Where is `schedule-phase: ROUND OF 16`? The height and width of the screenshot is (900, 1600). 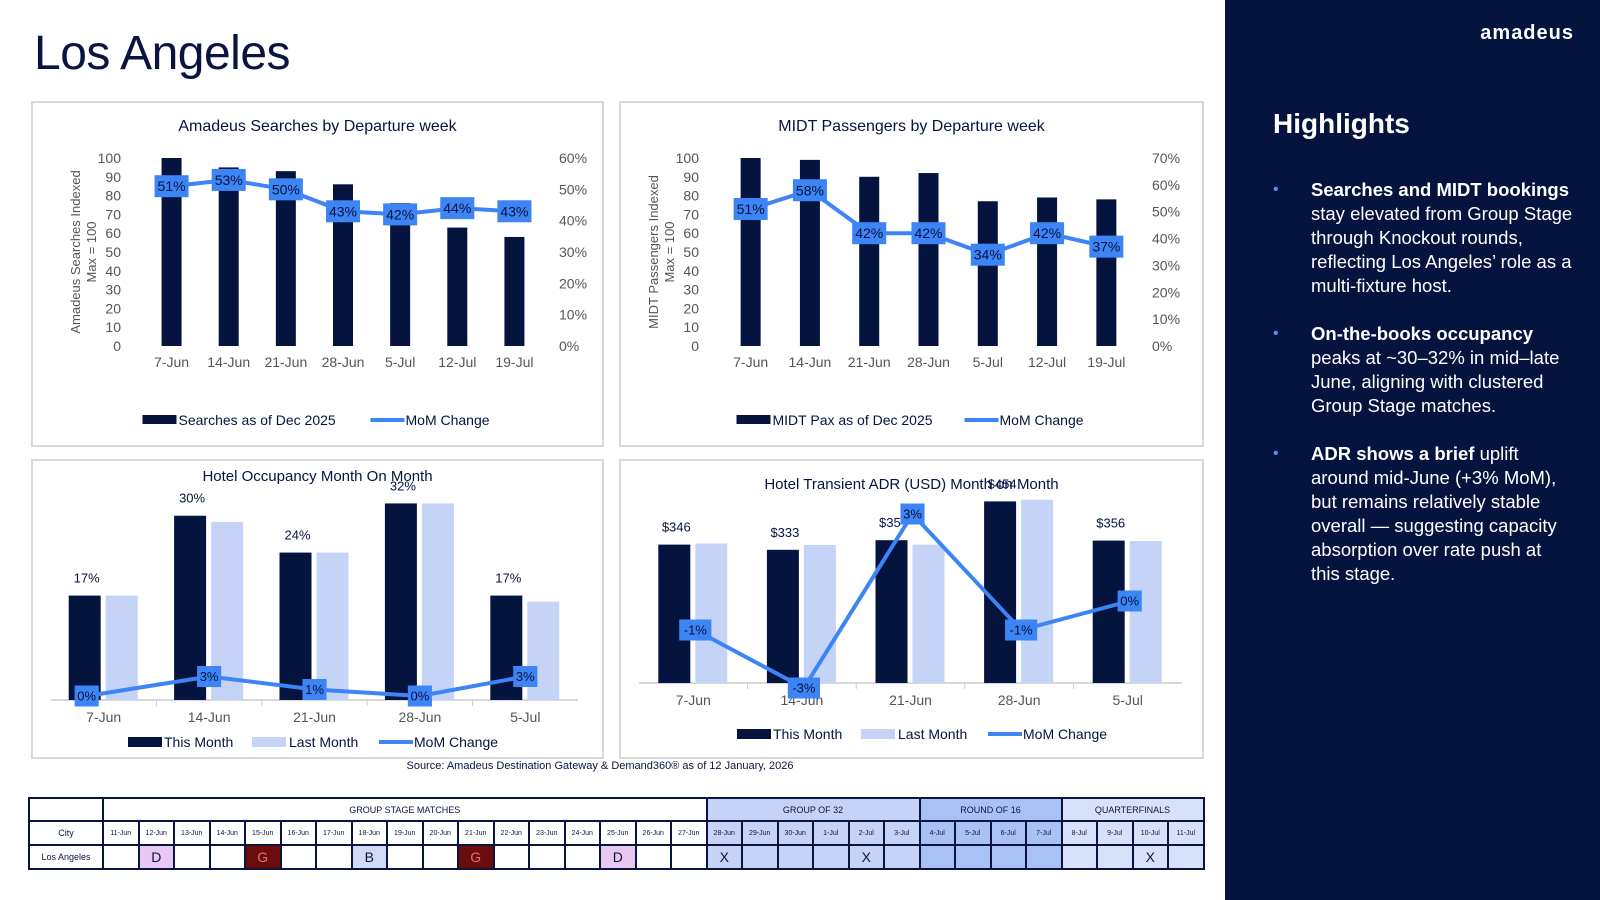
schedule-phase: ROUND OF 16 is located at coordinates (990, 809).